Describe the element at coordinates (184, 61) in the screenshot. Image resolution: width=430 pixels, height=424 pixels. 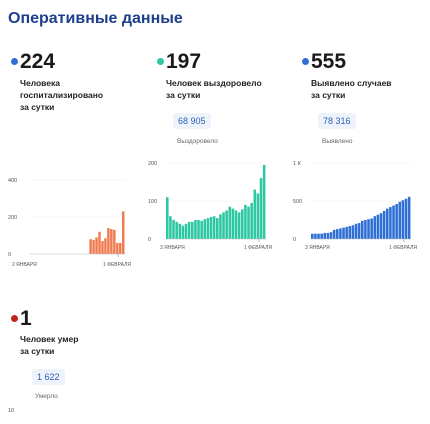
I see `recovered-value: 197` at that location.